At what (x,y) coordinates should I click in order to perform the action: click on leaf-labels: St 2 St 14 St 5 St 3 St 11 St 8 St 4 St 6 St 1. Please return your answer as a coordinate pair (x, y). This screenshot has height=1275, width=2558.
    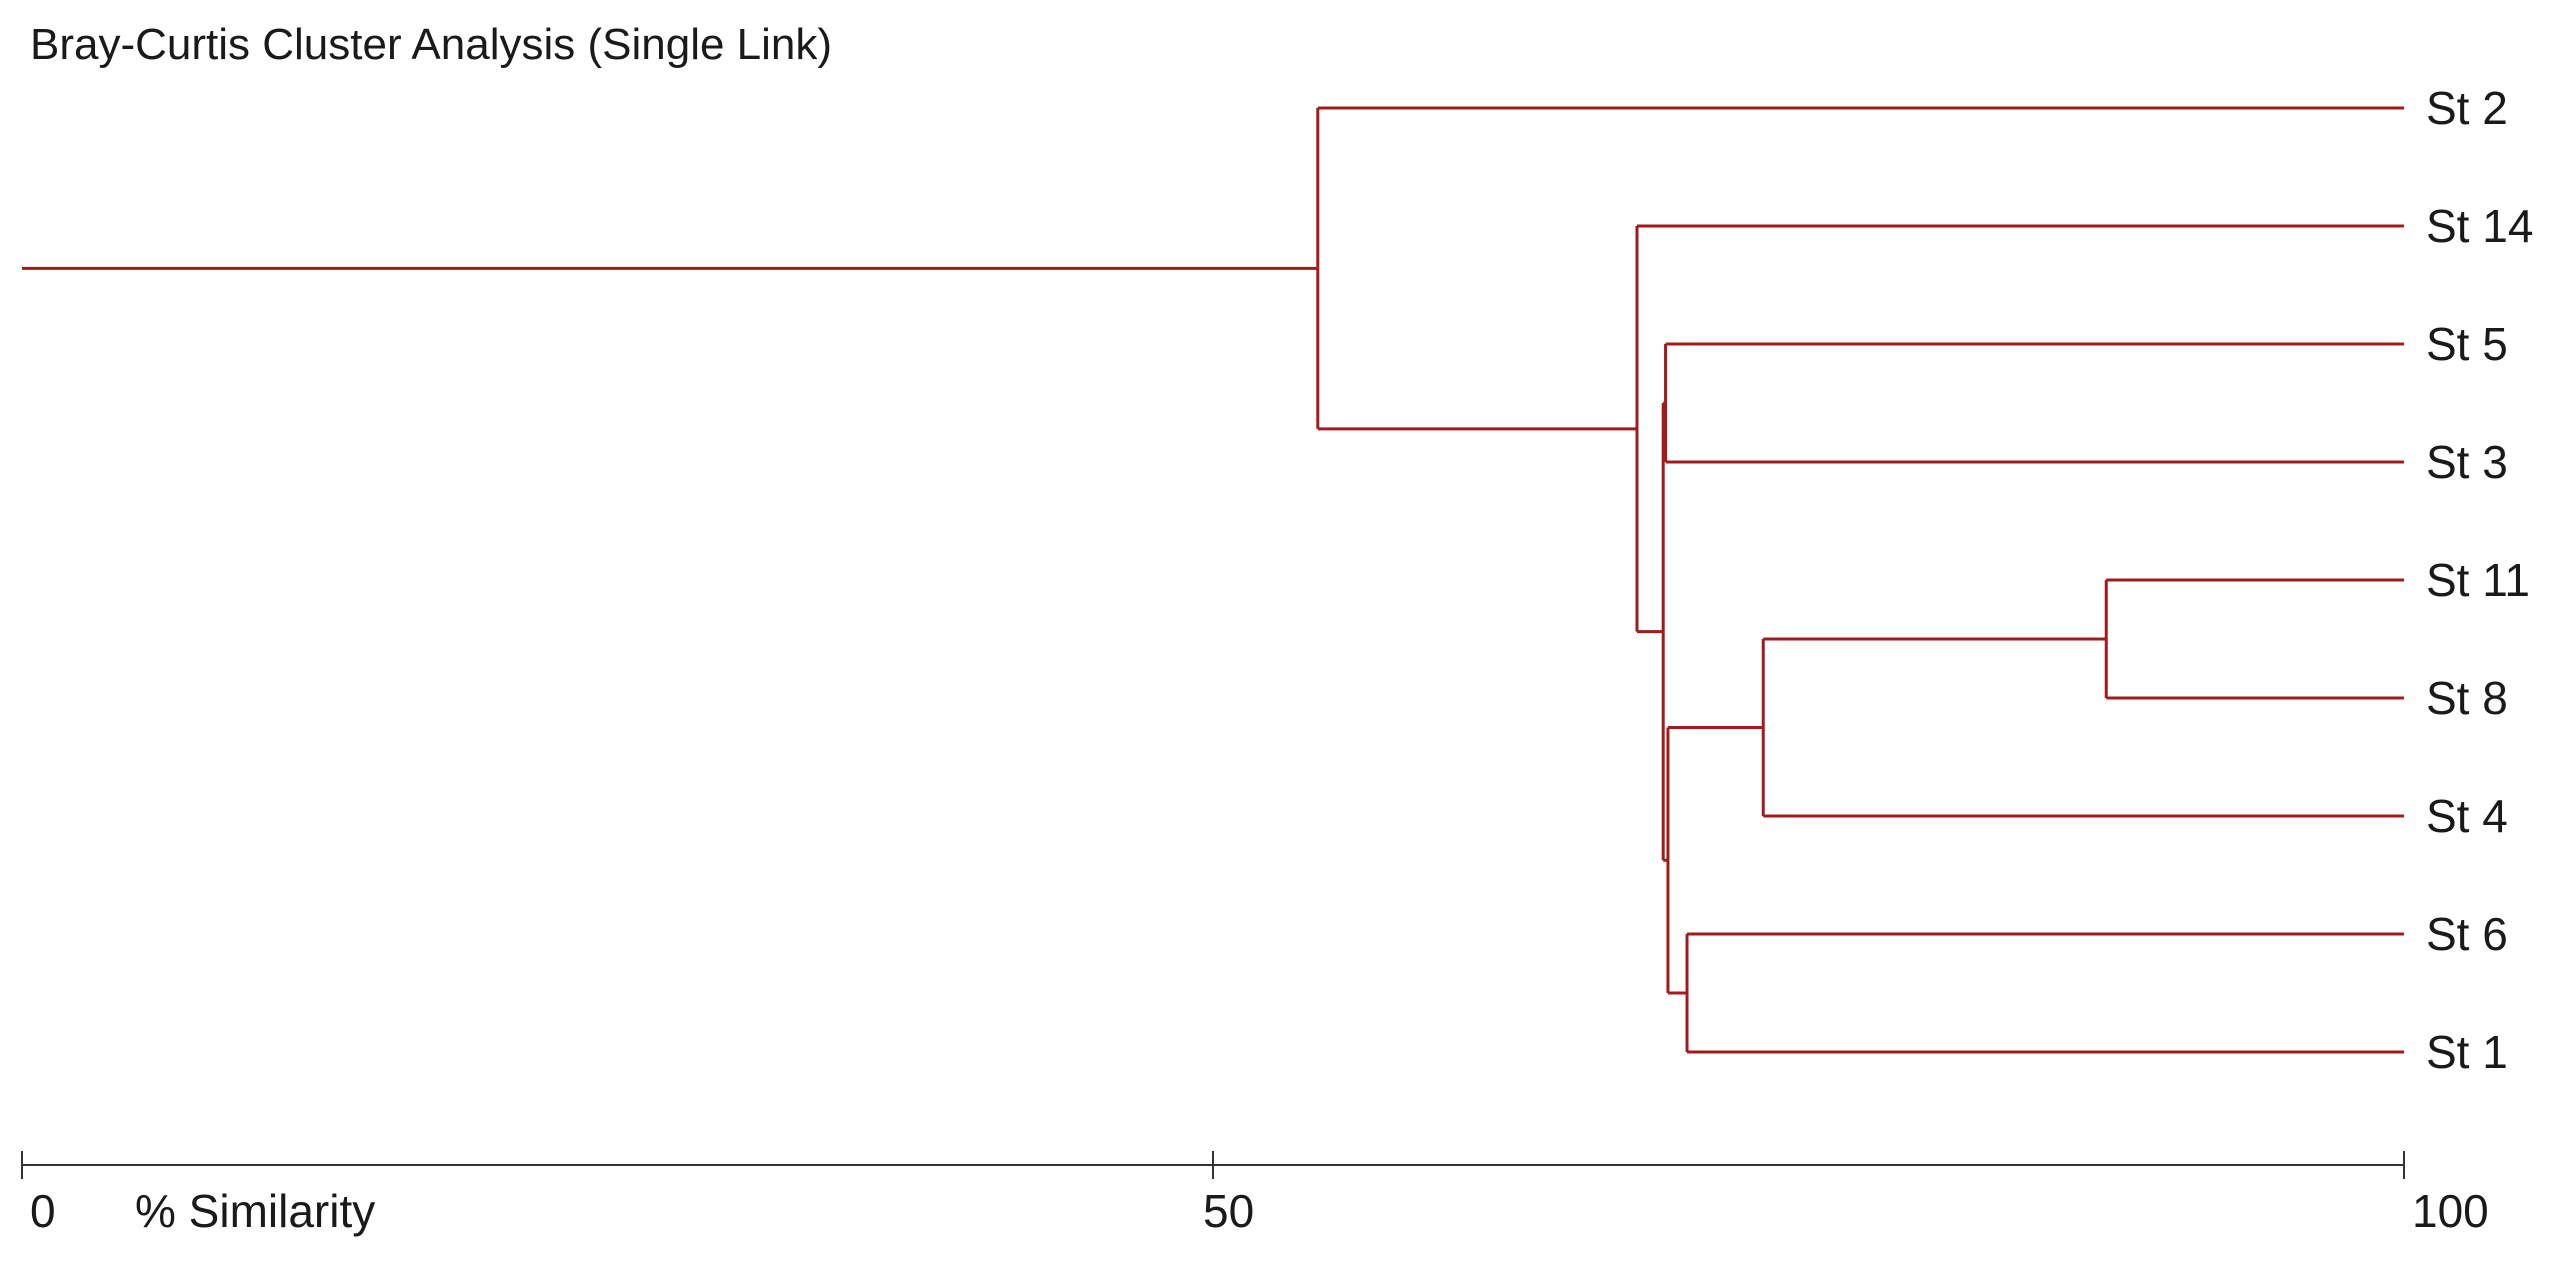
    Looking at the image, I should click on (2479, 580).